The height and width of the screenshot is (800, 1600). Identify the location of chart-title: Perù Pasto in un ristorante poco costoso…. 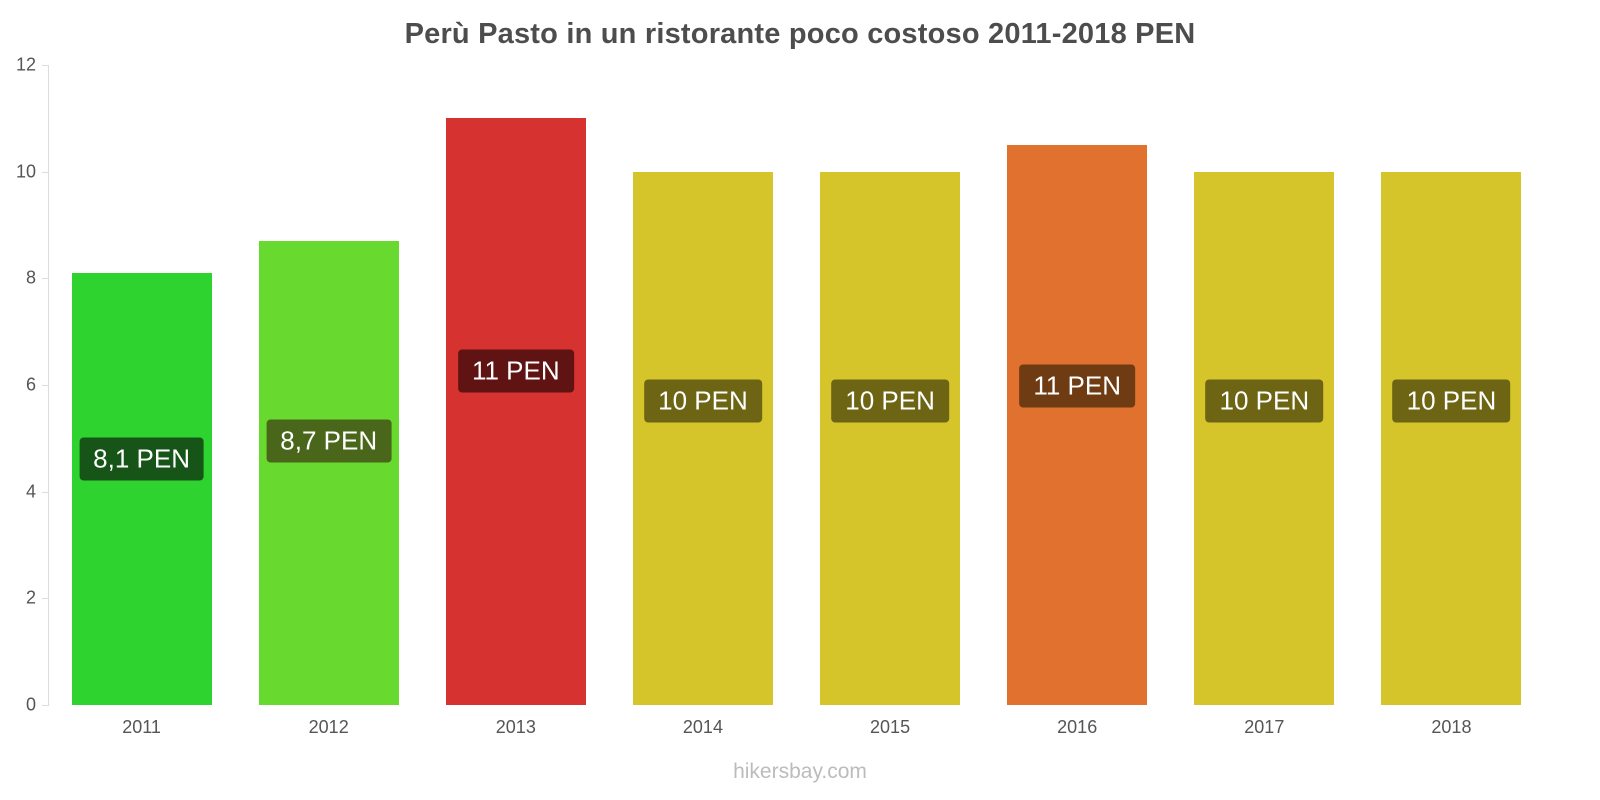
(800, 34).